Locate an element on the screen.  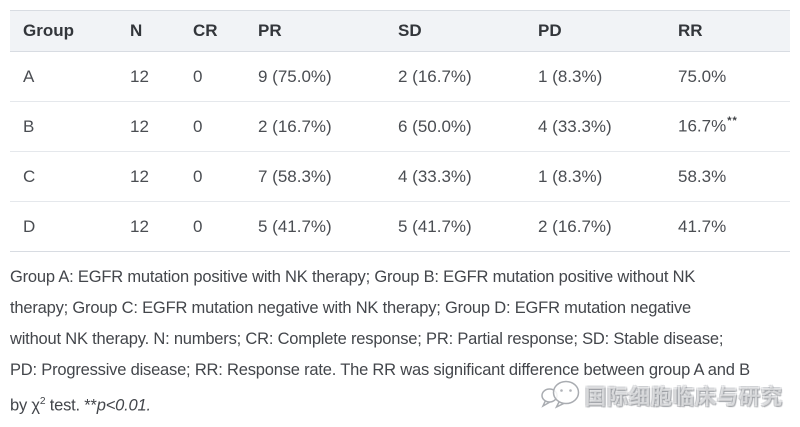
table-row: A 12 0 9 (75.0%) 2 (16.7%) 1 (8.3%) 75.0% is located at coordinates (400, 76).